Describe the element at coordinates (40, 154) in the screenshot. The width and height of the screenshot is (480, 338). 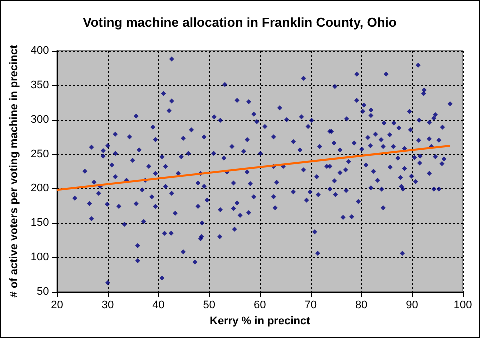
I see `y-tick-label: 250` at that location.